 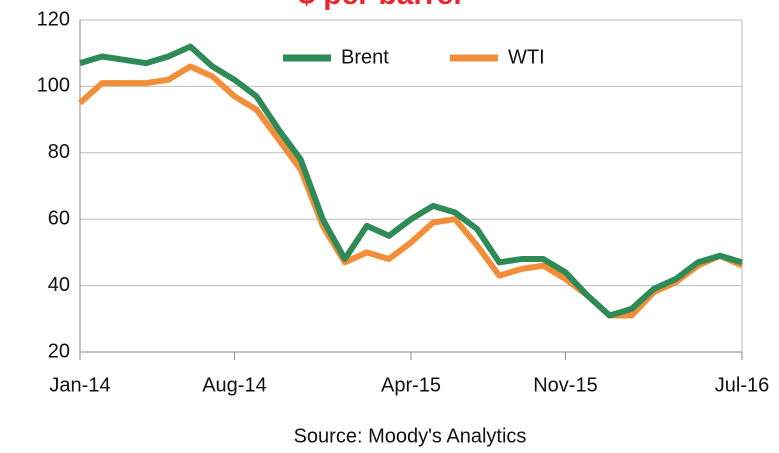 I want to click on x-tick-label: Apr-15, so click(x=411, y=385).